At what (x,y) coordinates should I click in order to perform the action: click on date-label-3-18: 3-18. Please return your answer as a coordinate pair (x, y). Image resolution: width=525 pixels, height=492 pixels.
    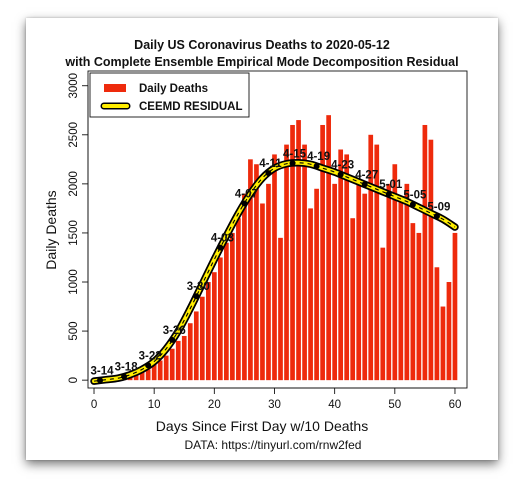
    Looking at the image, I should click on (127, 367).